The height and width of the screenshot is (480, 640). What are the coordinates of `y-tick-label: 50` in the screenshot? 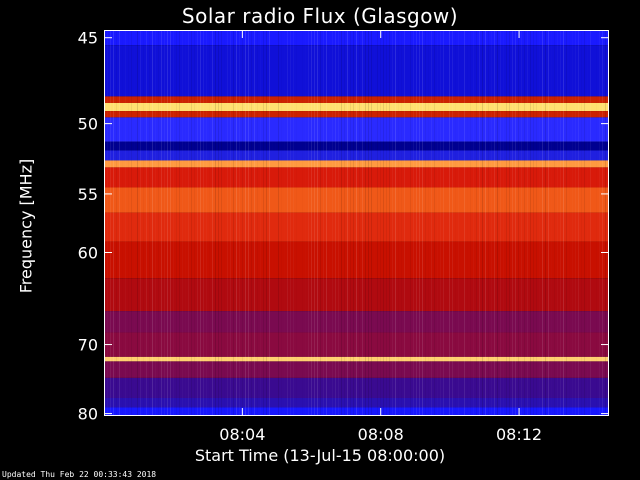 It's located at (88, 124).